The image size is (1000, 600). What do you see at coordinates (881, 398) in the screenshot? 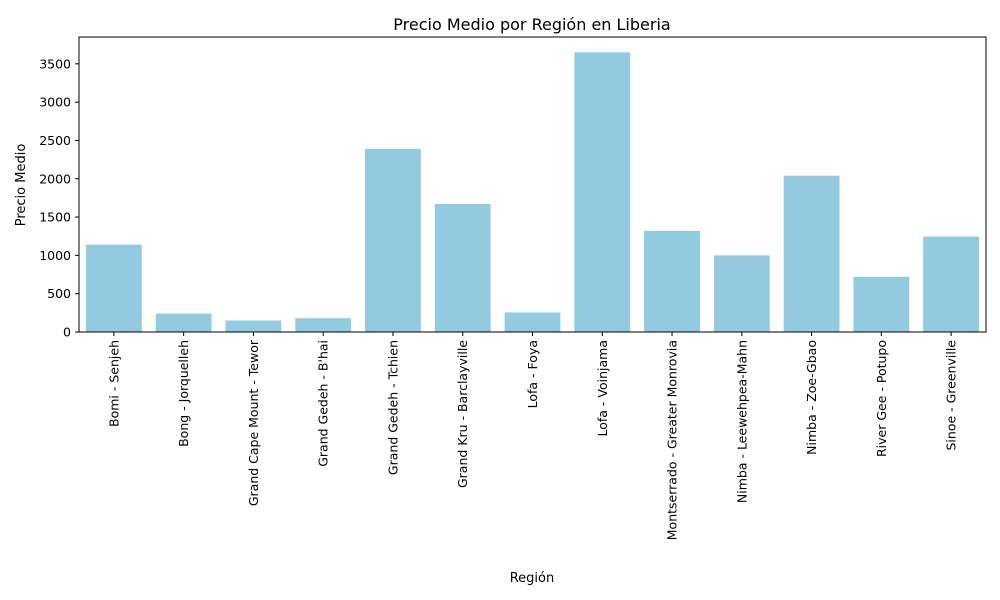
I see `x-tick-label-11: River Gee - Potupo` at bounding box center [881, 398].